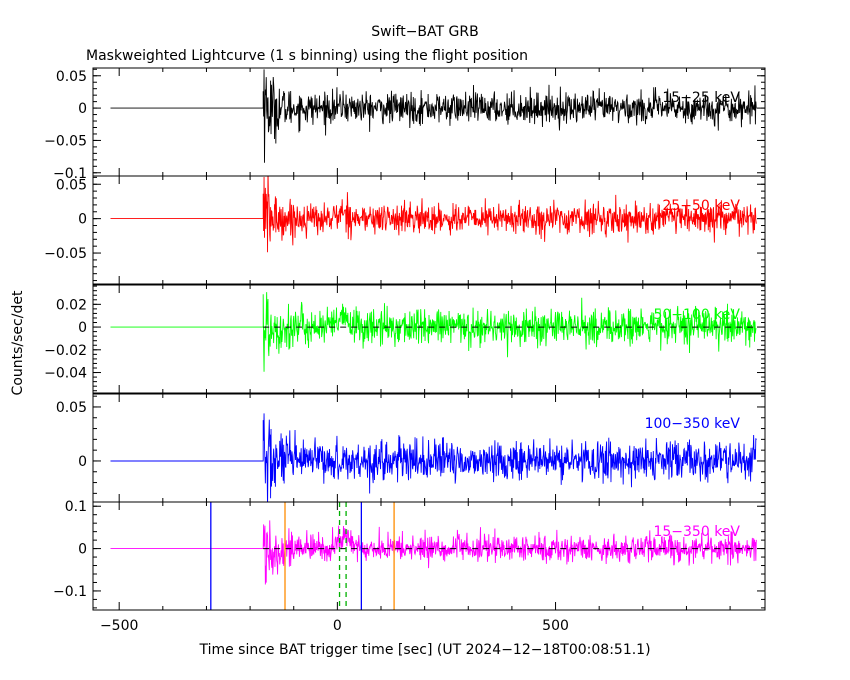 The height and width of the screenshot is (680, 850). What do you see at coordinates (18, 342) in the screenshot?
I see `y-axis-label: Counts/sec/det` at bounding box center [18, 342].